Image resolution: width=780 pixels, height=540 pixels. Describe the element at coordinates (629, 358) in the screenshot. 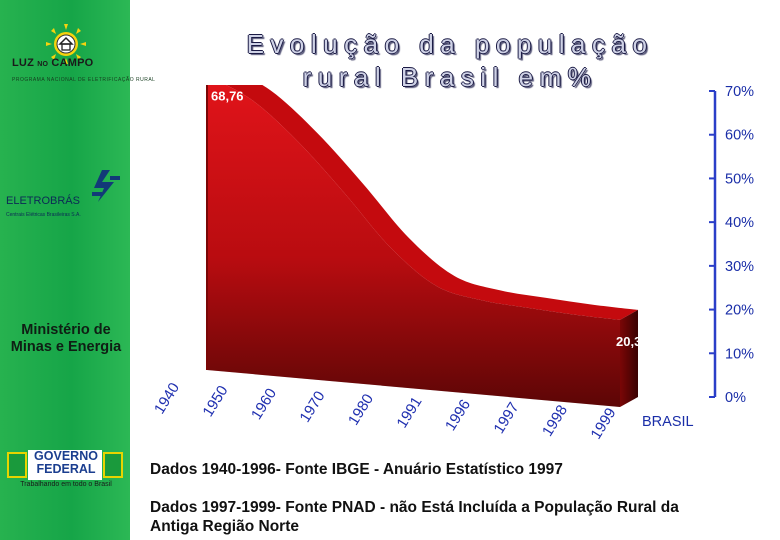

I see `chart-area-right-face` at that location.